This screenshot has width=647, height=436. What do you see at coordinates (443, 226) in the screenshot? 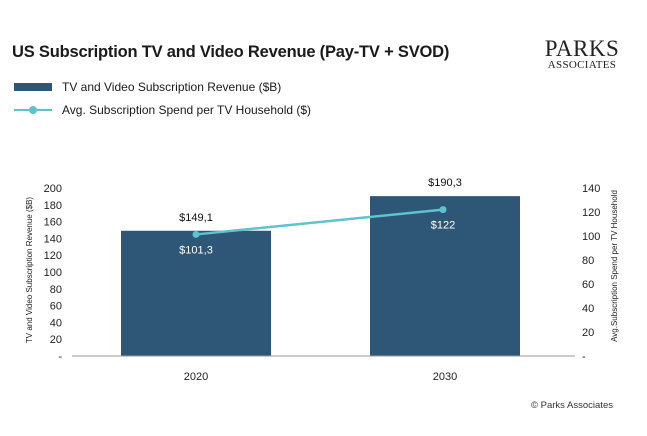
I see `line-value-label: $122` at bounding box center [443, 226].